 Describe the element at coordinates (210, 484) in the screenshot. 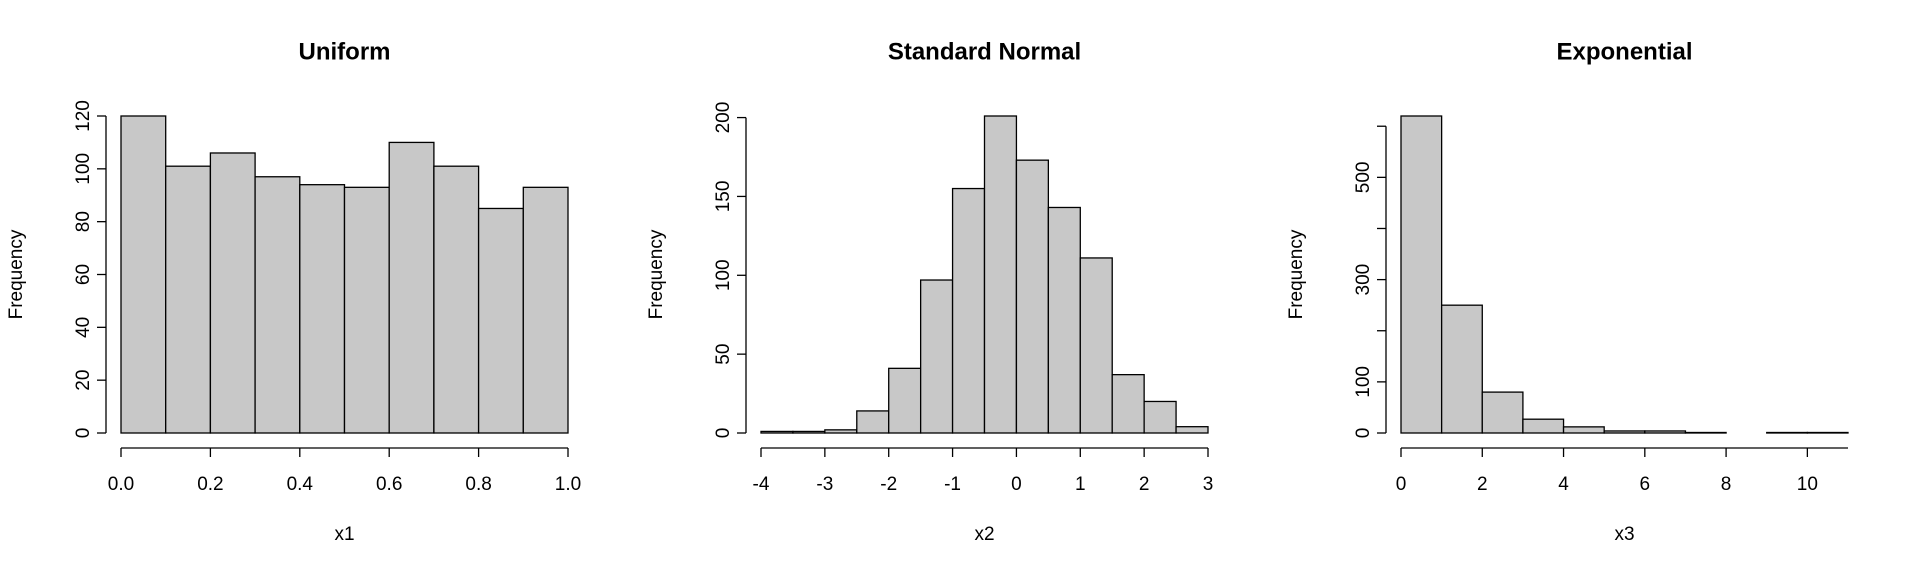

I see `x-tick-label: 0.2` at that location.